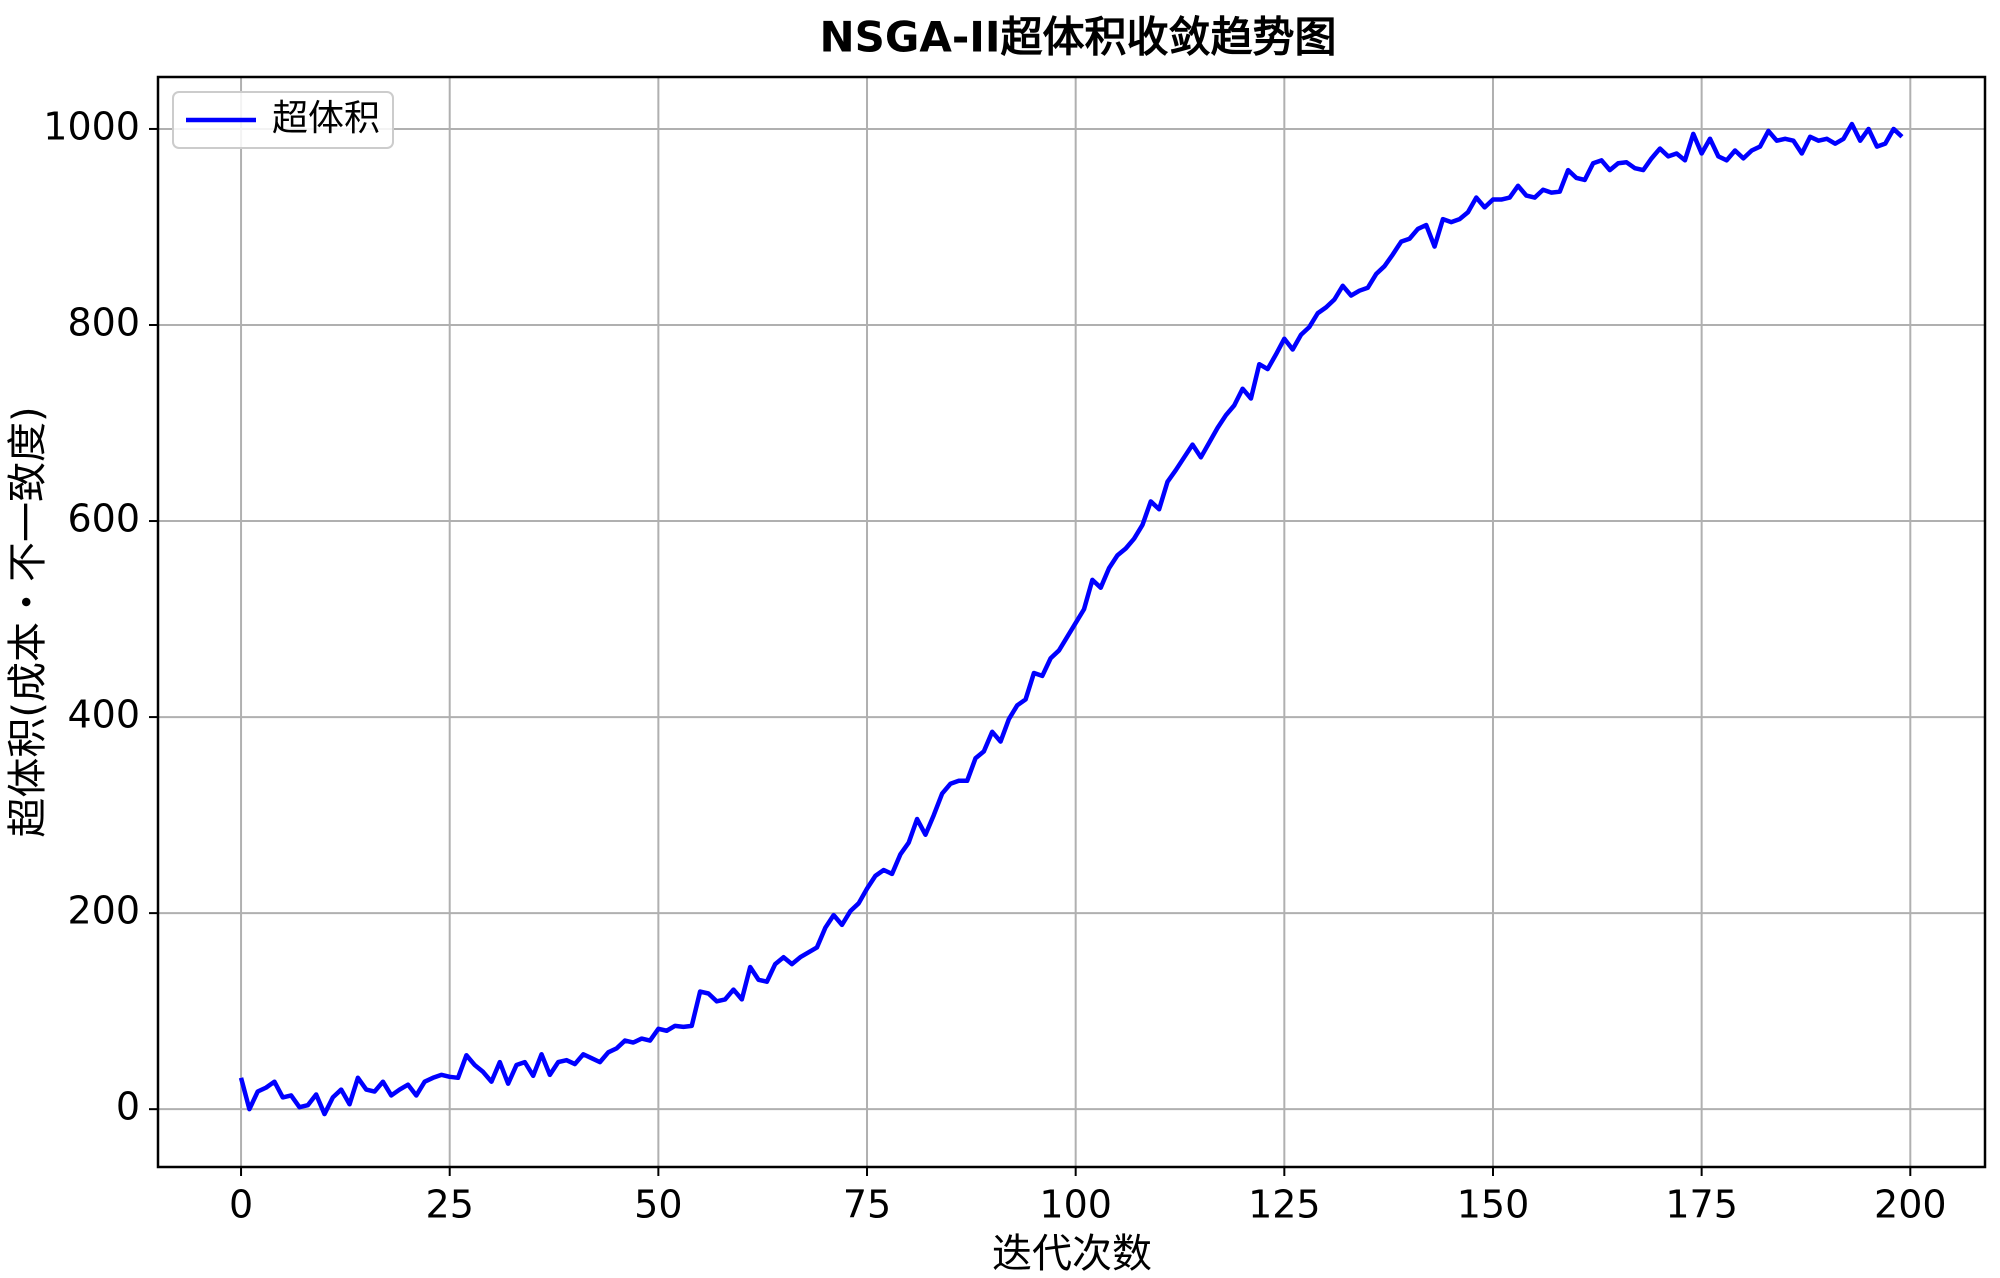 The image size is (2000, 1278). I want to click on x-axis-label: 迭代次数, so click(1072, 1254).